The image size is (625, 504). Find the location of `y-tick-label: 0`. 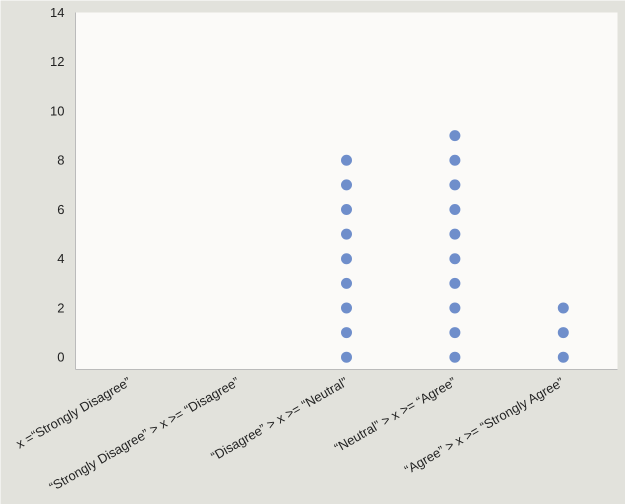

y-tick-label: 0 is located at coordinates (61, 357).